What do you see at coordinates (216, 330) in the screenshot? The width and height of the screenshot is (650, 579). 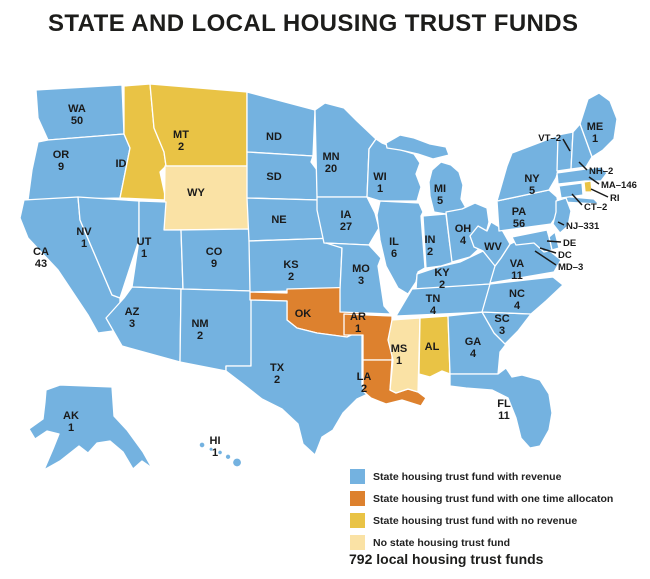 I see `state-shape-nm` at bounding box center [216, 330].